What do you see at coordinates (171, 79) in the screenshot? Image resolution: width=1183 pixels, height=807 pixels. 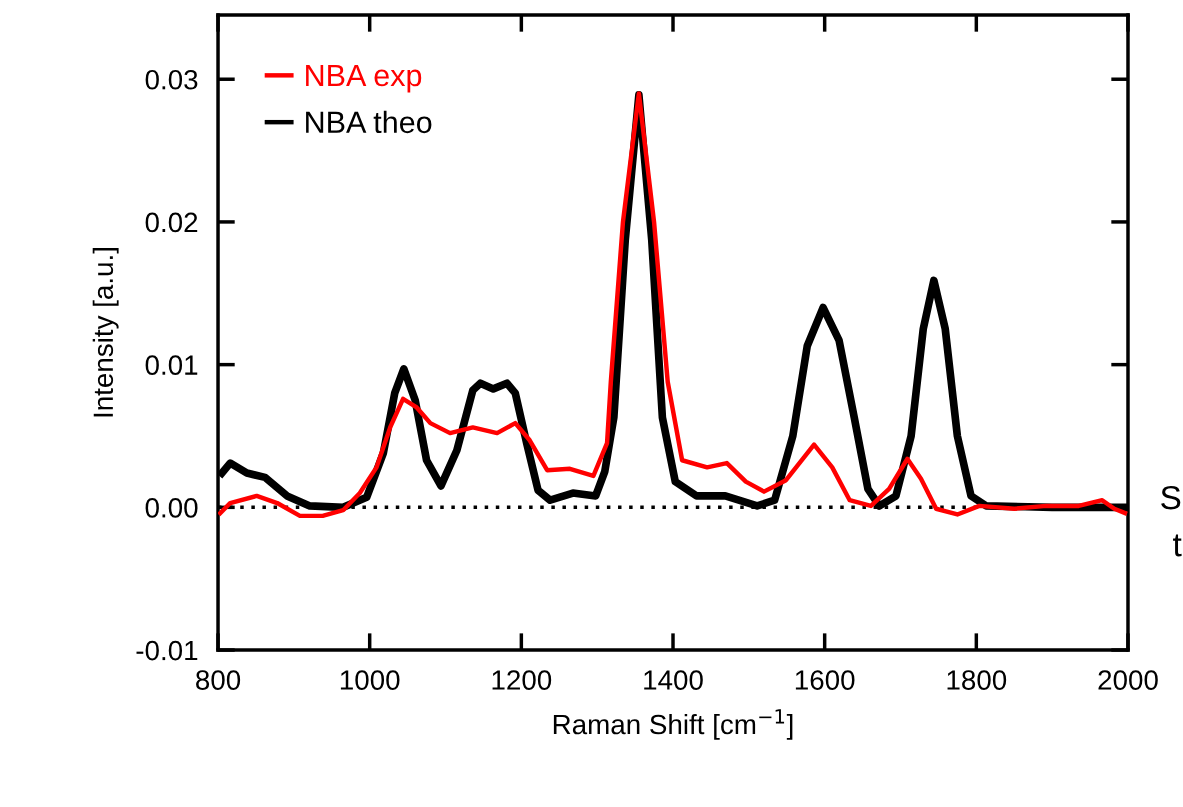 I see `y-tick-label: 0.03` at bounding box center [171, 79].